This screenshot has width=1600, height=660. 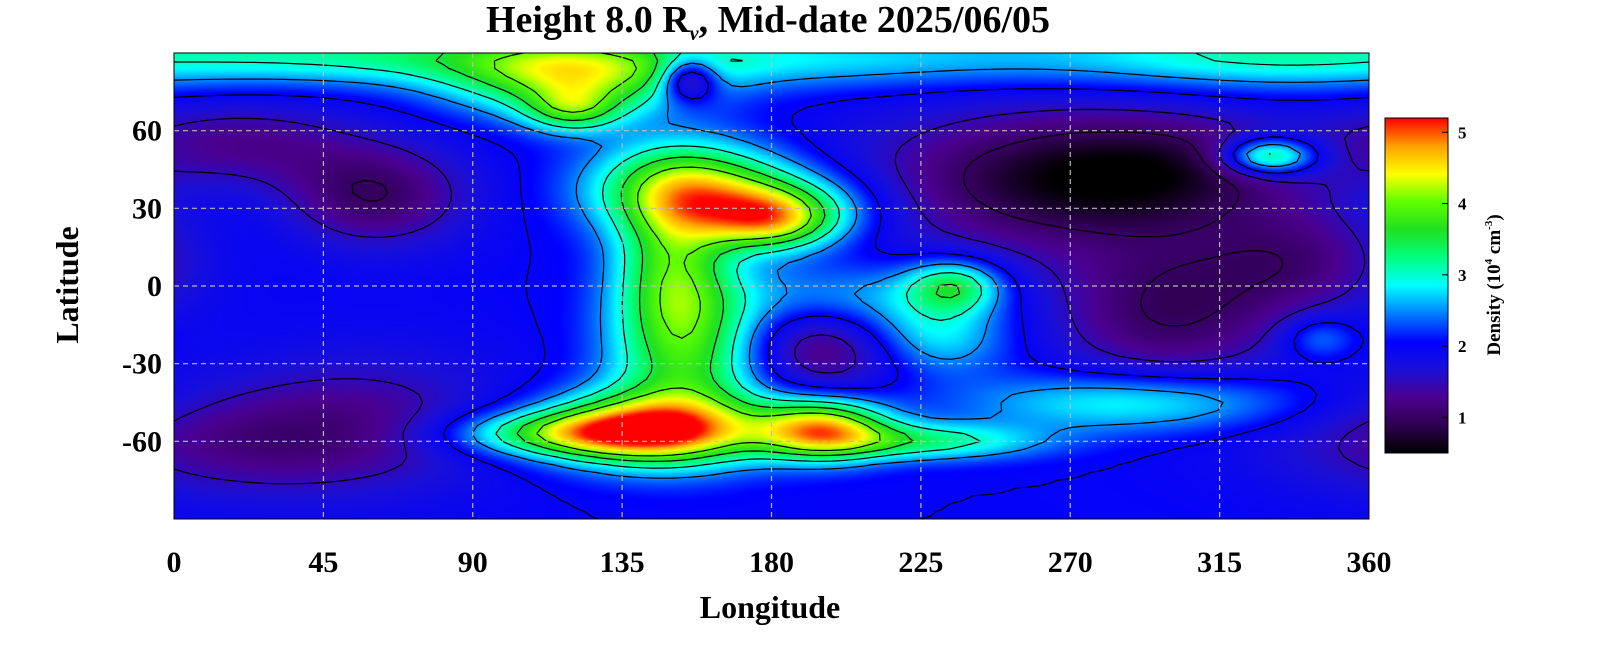 What do you see at coordinates (154, 286) in the screenshot?
I see `y-tick-label: 0` at bounding box center [154, 286].